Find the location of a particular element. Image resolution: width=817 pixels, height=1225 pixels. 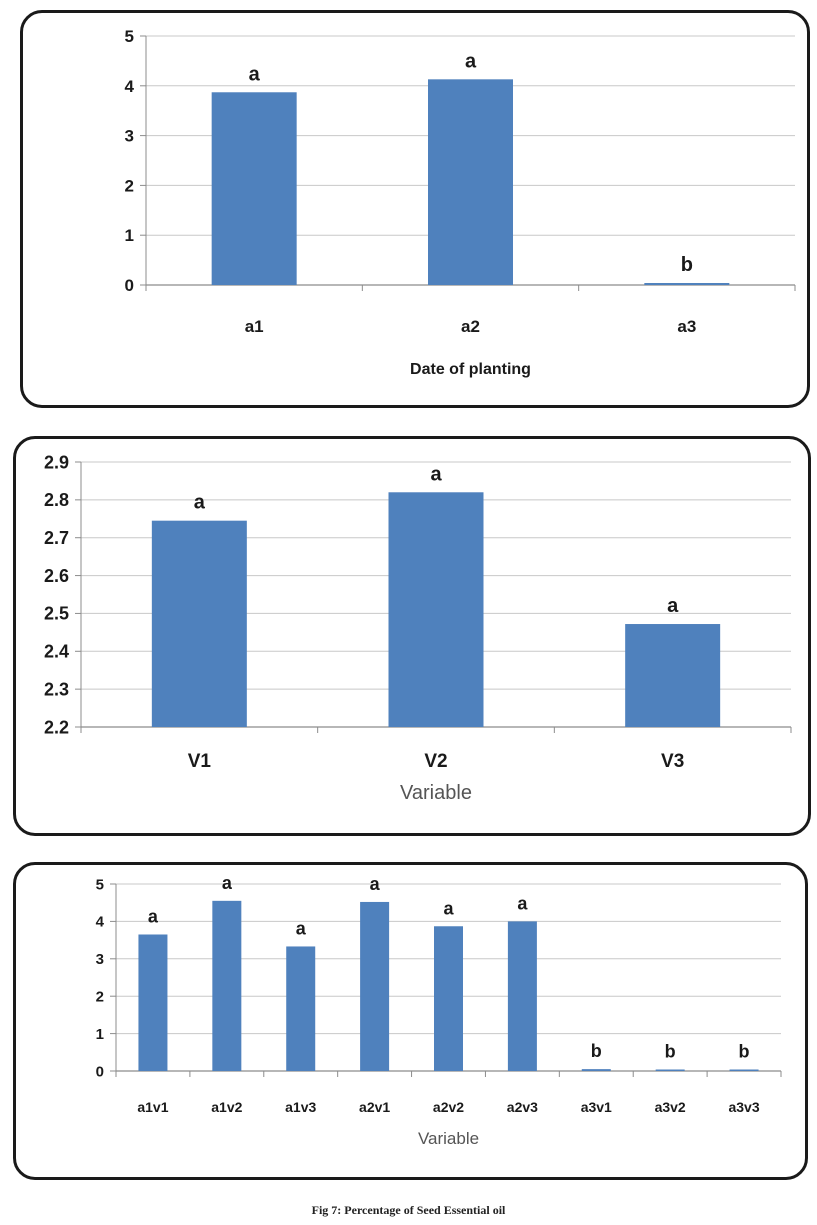

data-label-a1v1: a is located at coordinates (153, 916).